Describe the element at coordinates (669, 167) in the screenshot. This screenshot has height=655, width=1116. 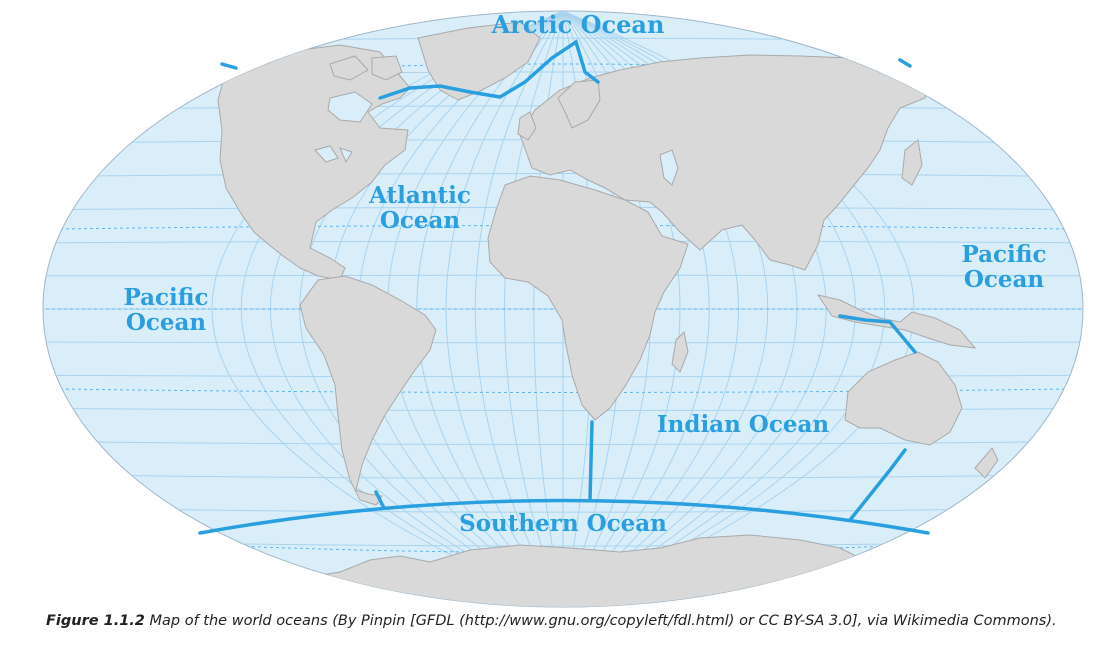
I see `caspian-sea` at that location.